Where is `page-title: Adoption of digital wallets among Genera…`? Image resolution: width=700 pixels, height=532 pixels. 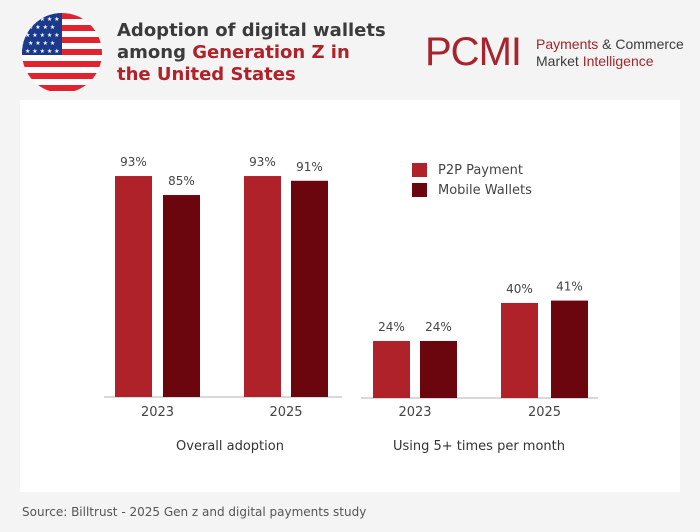
page-title: Adoption of digital wallets among Genera… is located at coordinates (251, 52).